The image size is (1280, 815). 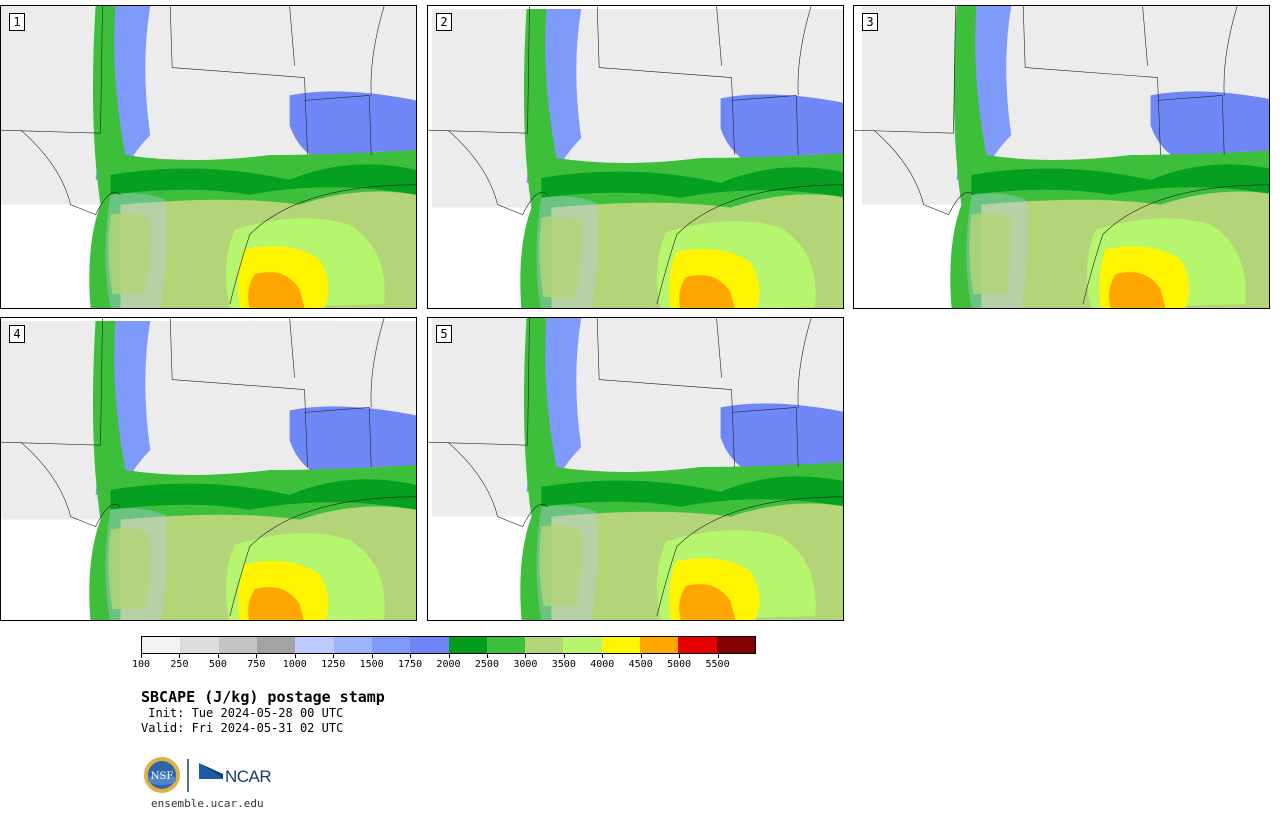 I want to click on colorbar-tick-label: 100, so click(x=141, y=664).